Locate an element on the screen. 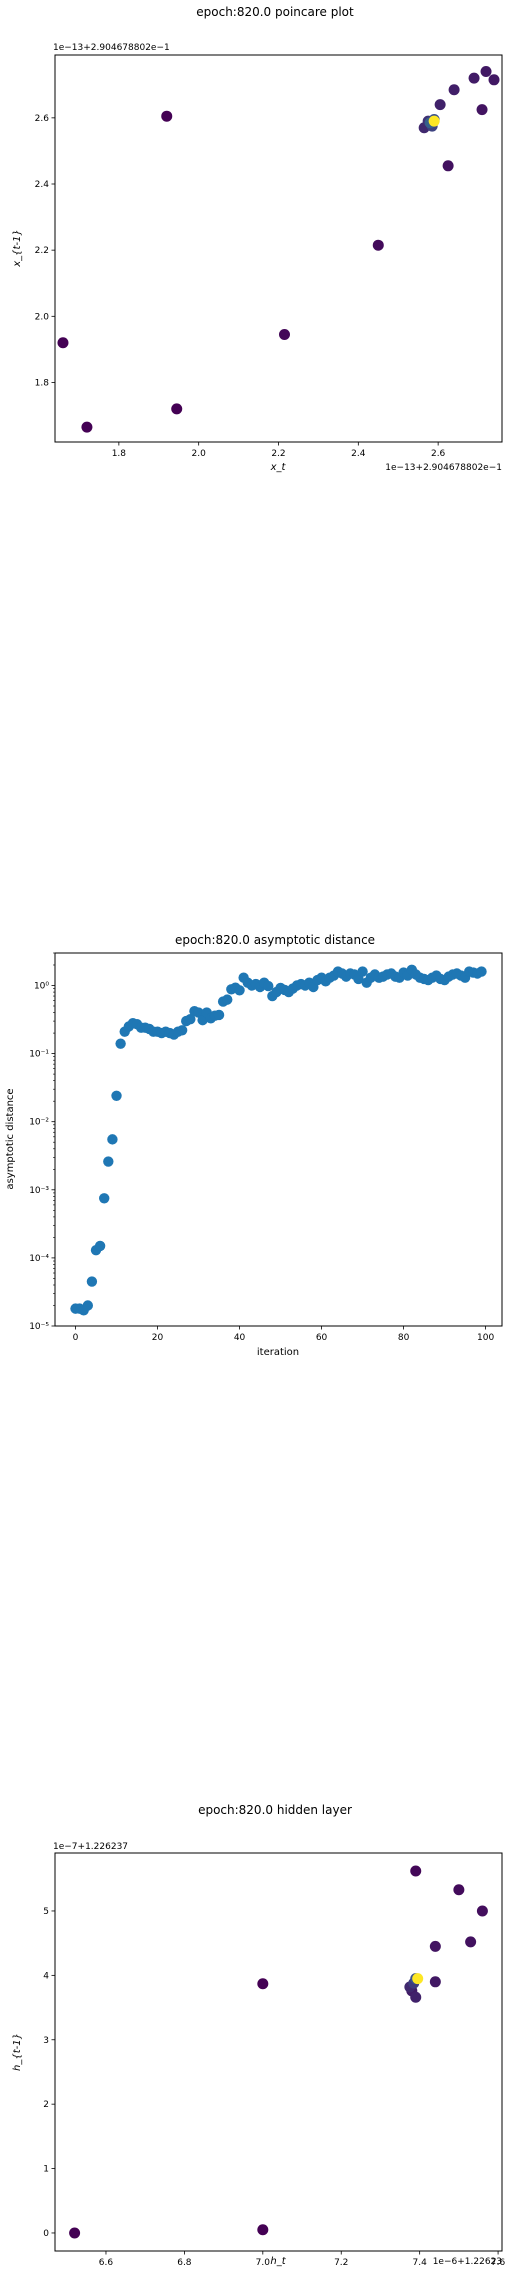  hidden-x-label: h_t is located at coordinates (278, 2261).